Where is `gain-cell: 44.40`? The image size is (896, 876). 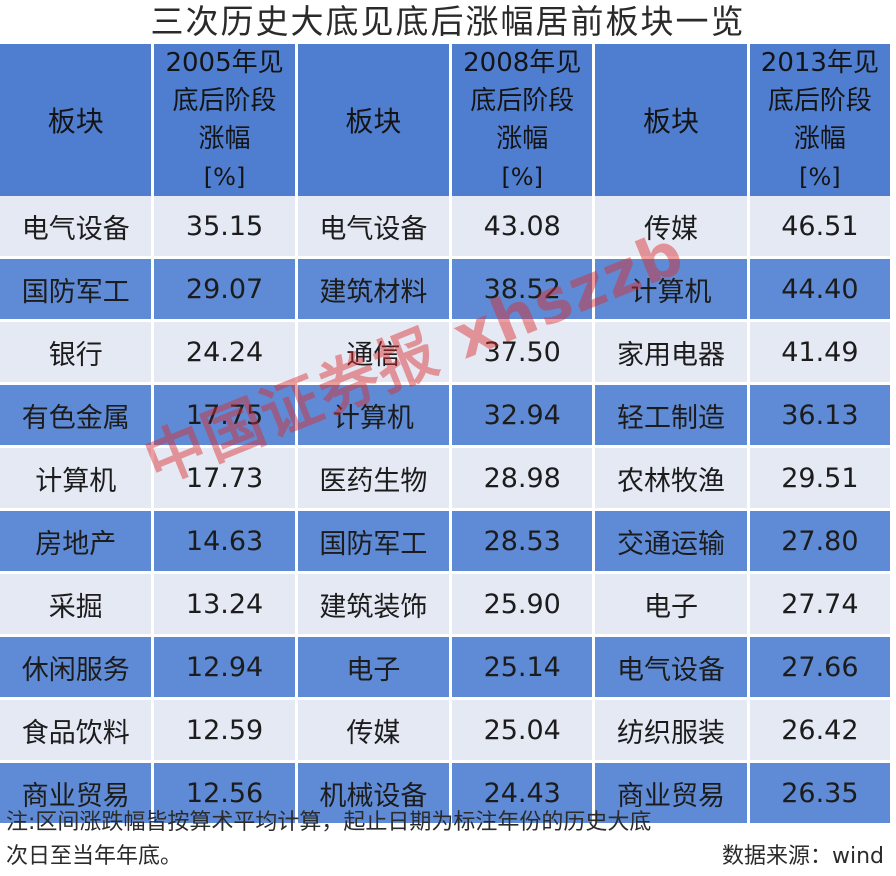
gain-cell: 44.40 is located at coordinates (819, 289).